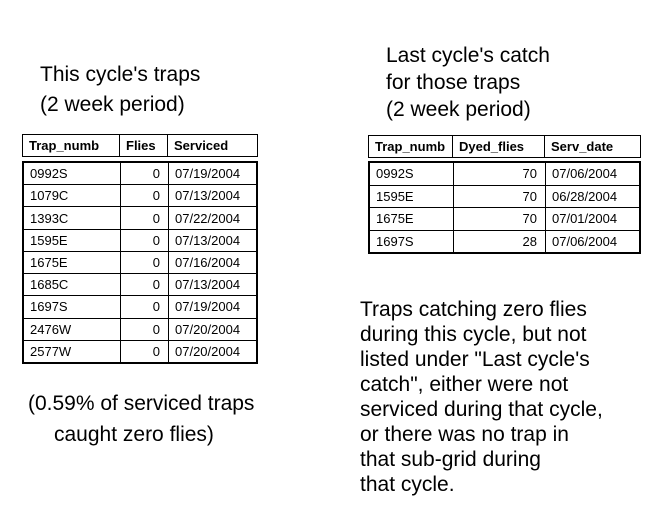 The height and width of the screenshot is (527, 664). I want to click on right-table-header: Trap_numb Dyed_flies Serv_date, so click(504, 146).